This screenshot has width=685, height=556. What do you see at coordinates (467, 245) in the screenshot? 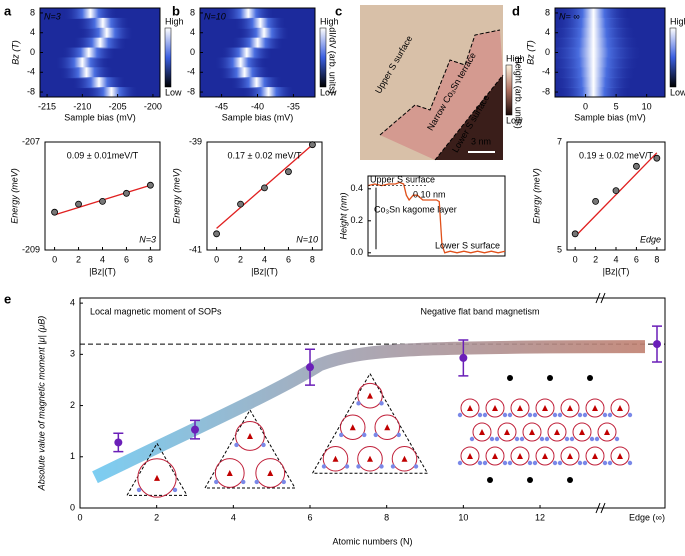
I see `annotation: Lower S surface` at bounding box center [467, 245].